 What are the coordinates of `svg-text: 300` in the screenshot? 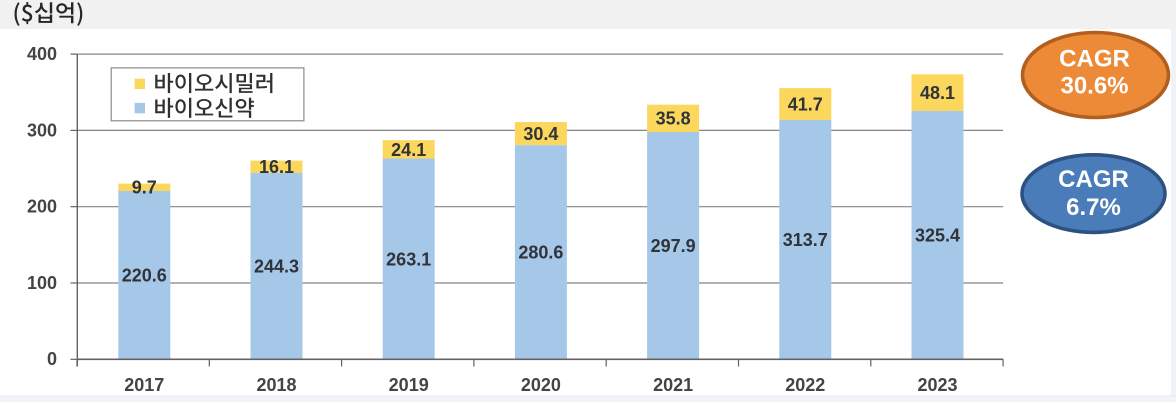 It's located at (42, 130).